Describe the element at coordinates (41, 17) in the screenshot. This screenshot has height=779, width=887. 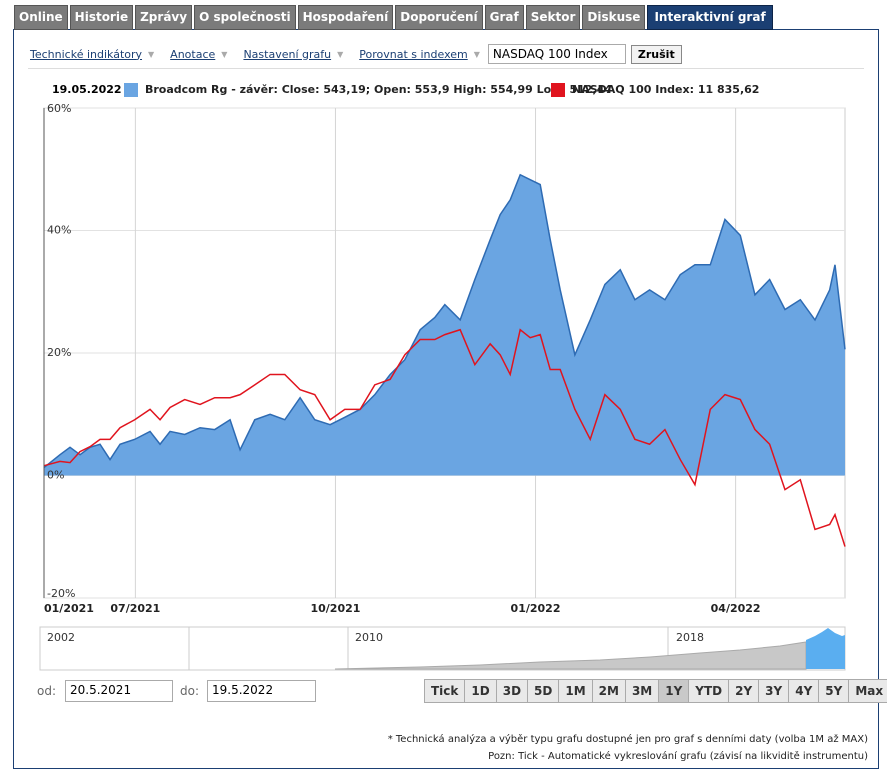
I see `tab: Online` at that location.